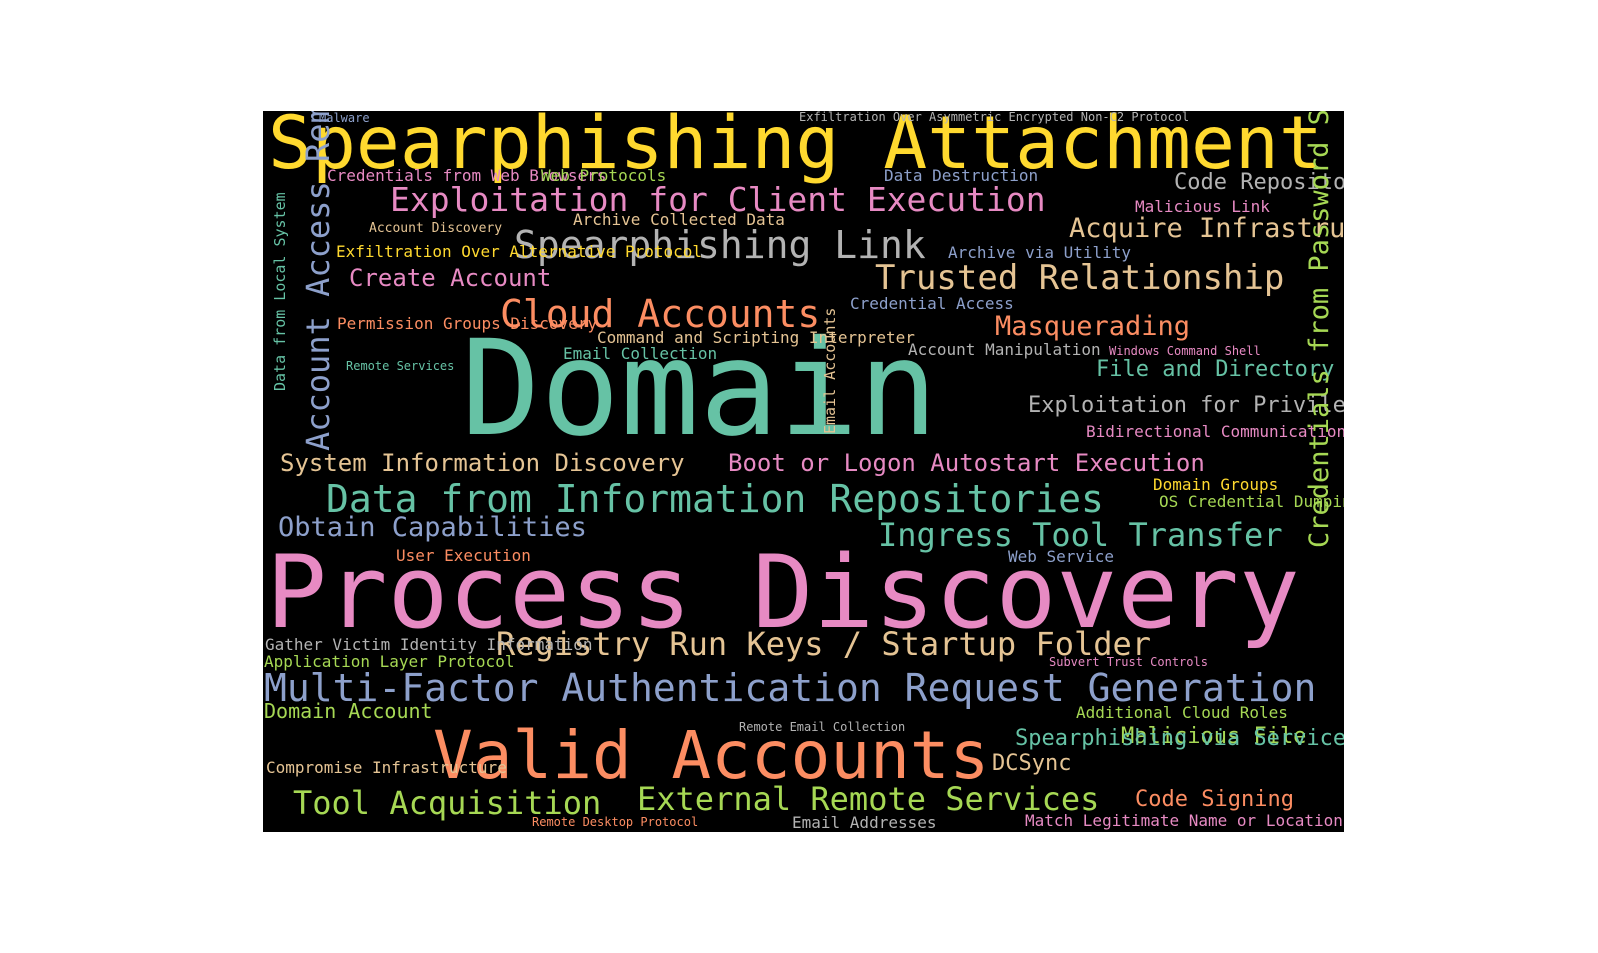 The height and width of the screenshot is (953, 1598). Describe the element at coordinates (830, 370) in the screenshot. I see `word-email-accounts: Email Accounts` at that location.